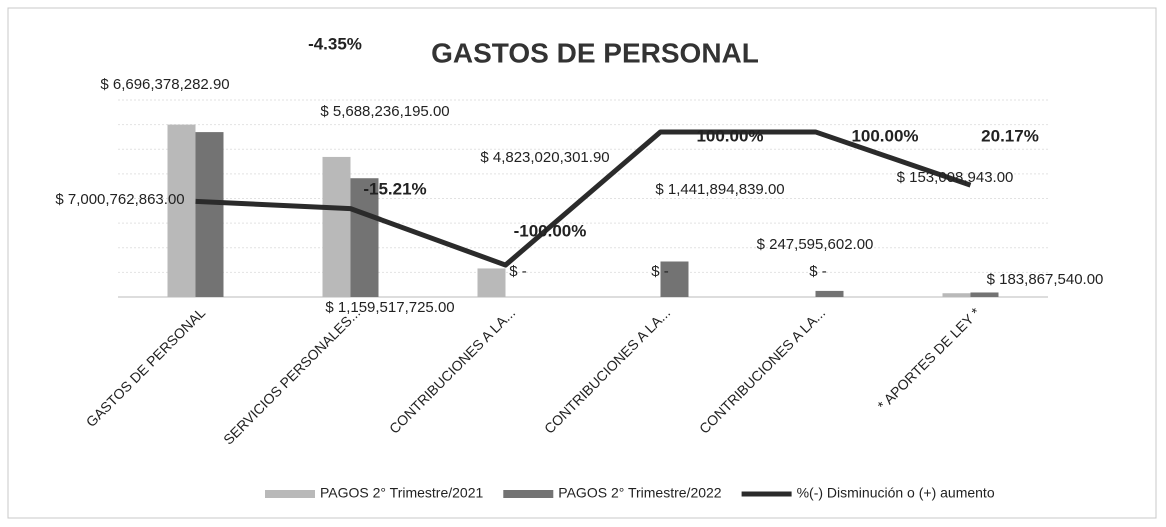 This screenshot has height=527, width=1166. I want to click on chart-title: GASTOS DE PERSONAL, so click(595, 52).